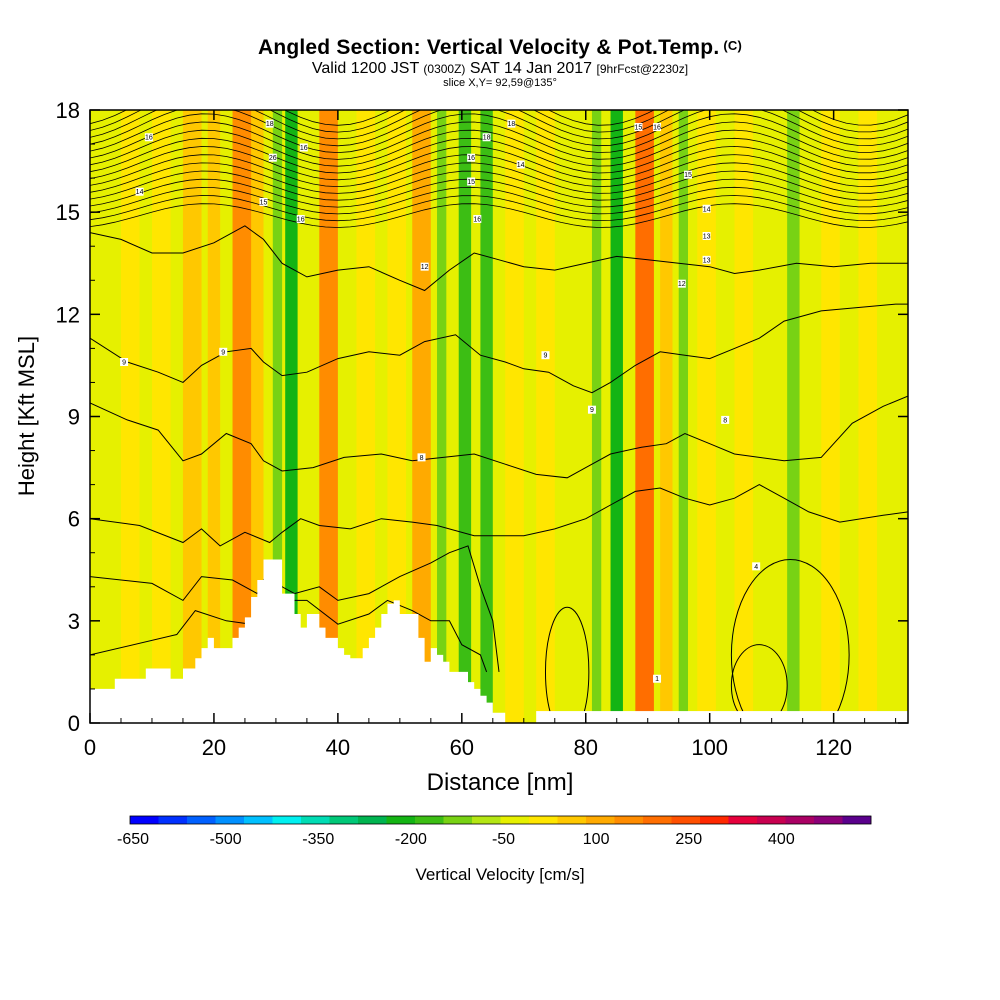 The width and height of the screenshot is (1000, 1000). I want to click on y-tick-label: 9, so click(74, 417).